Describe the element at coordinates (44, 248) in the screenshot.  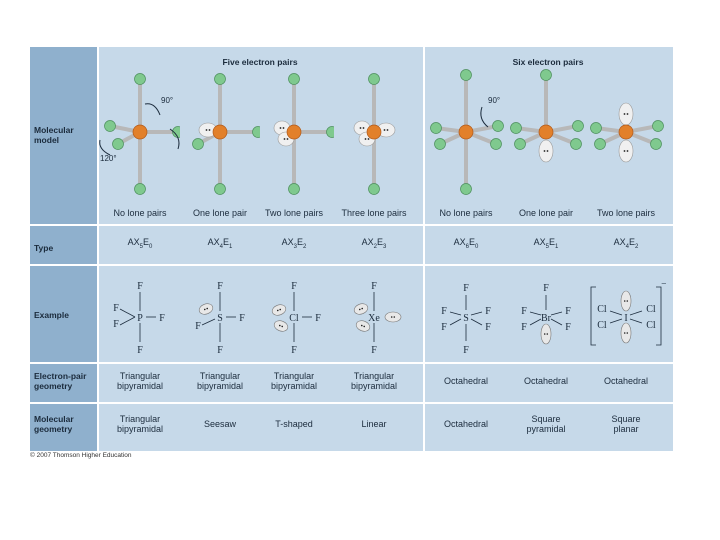
I see `row-label-type: Type` at that location.